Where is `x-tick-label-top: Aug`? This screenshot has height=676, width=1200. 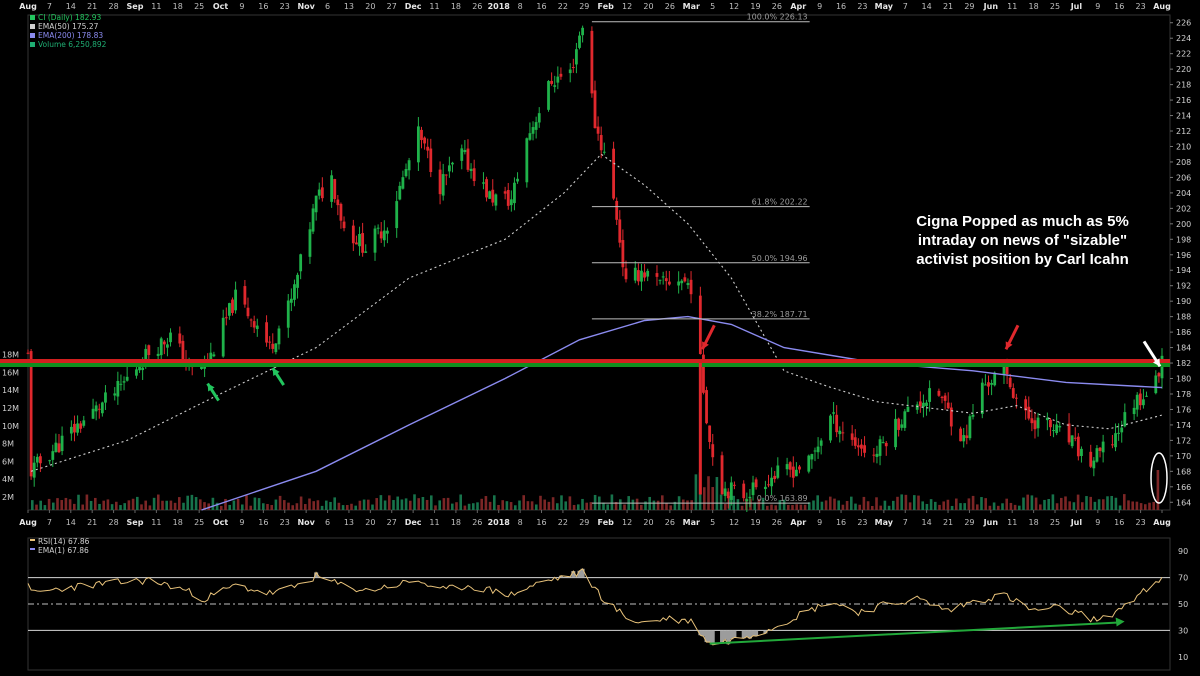 x-tick-label-top: Aug is located at coordinates (1162, 6).